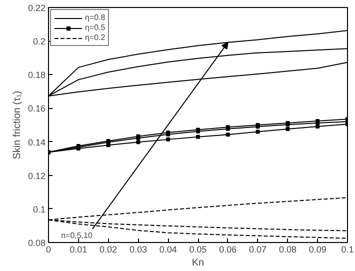  What do you see at coordinates (37, 109) in the screenshot?
I see `y-tick-label: 0.16` at bounding box center [37, 109].